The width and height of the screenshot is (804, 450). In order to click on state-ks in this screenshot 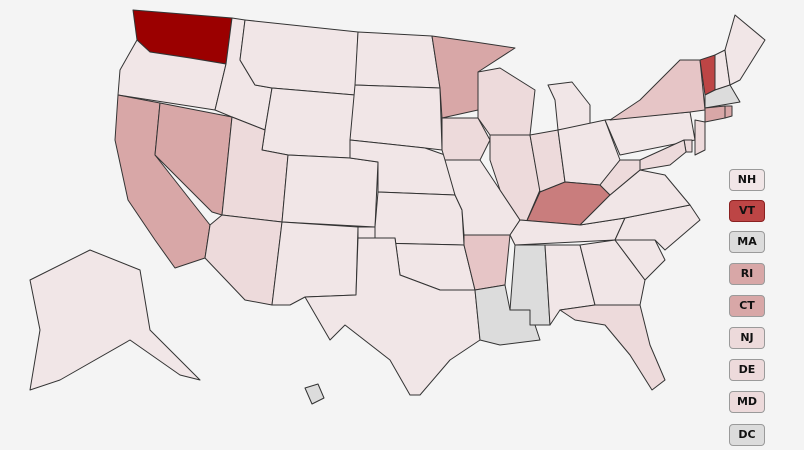, I will do `click(419, 218)`.